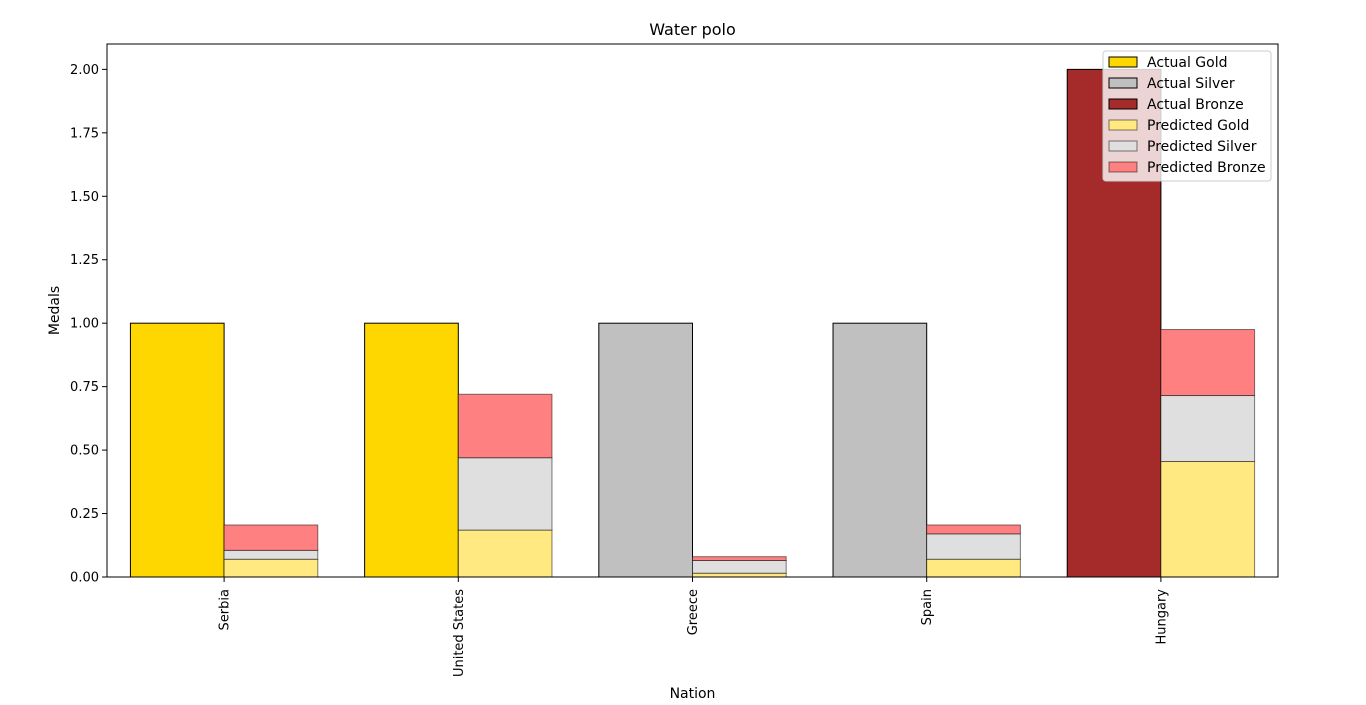 The height and width of the screenshot is (705, 1366). What do you see at coordinates (84, 578) in the screenshot?
I see `y-tick-label: 0.00` at bounding box center [84, 578].